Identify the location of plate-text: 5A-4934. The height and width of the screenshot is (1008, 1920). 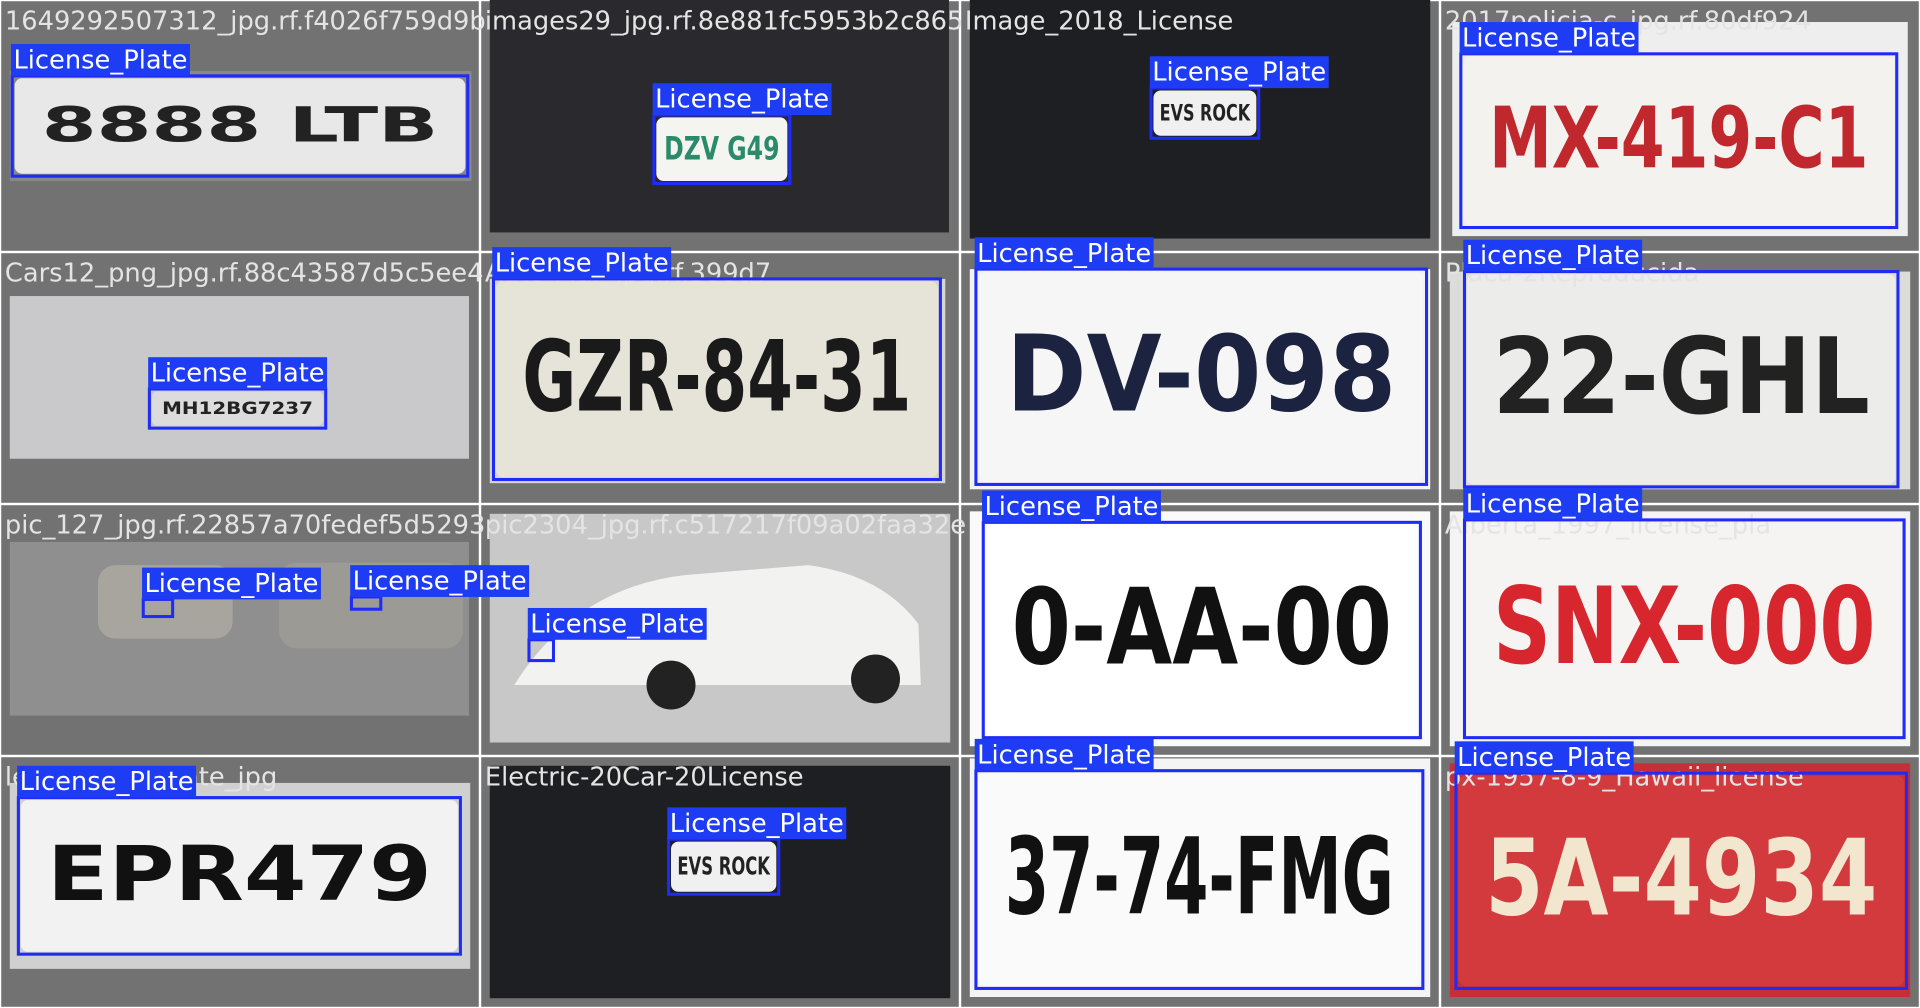
(1681, 877).